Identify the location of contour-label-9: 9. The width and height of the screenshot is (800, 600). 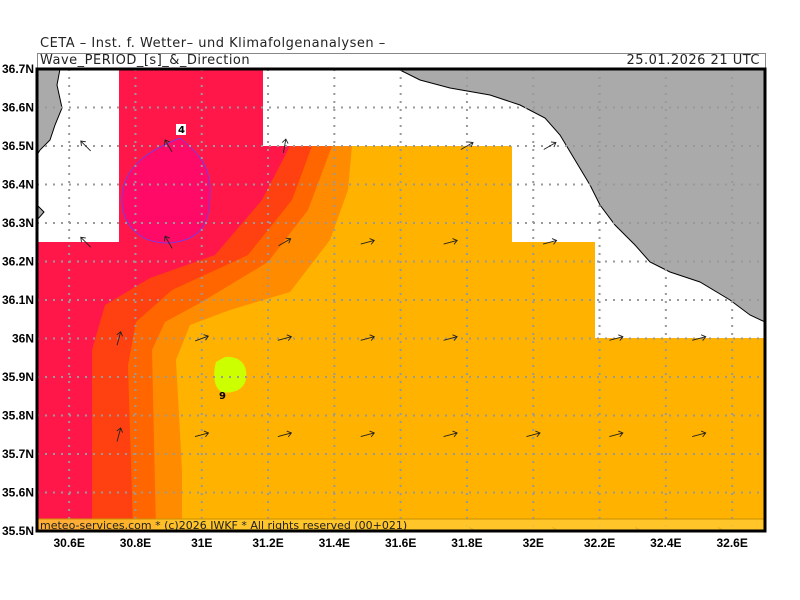
(222, 396).